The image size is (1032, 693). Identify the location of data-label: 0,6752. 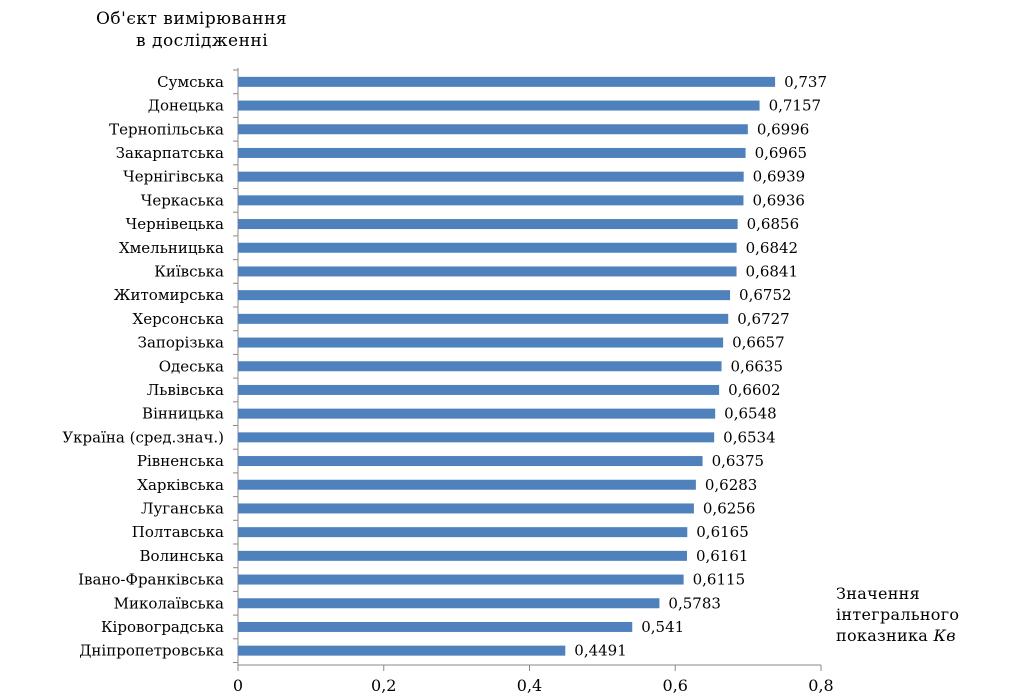
(765, 295).